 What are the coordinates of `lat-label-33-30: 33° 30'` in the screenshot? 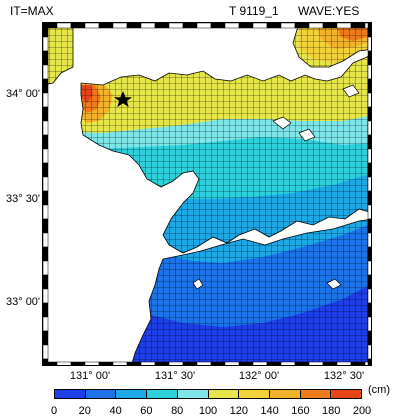 It's located at (23, 199).